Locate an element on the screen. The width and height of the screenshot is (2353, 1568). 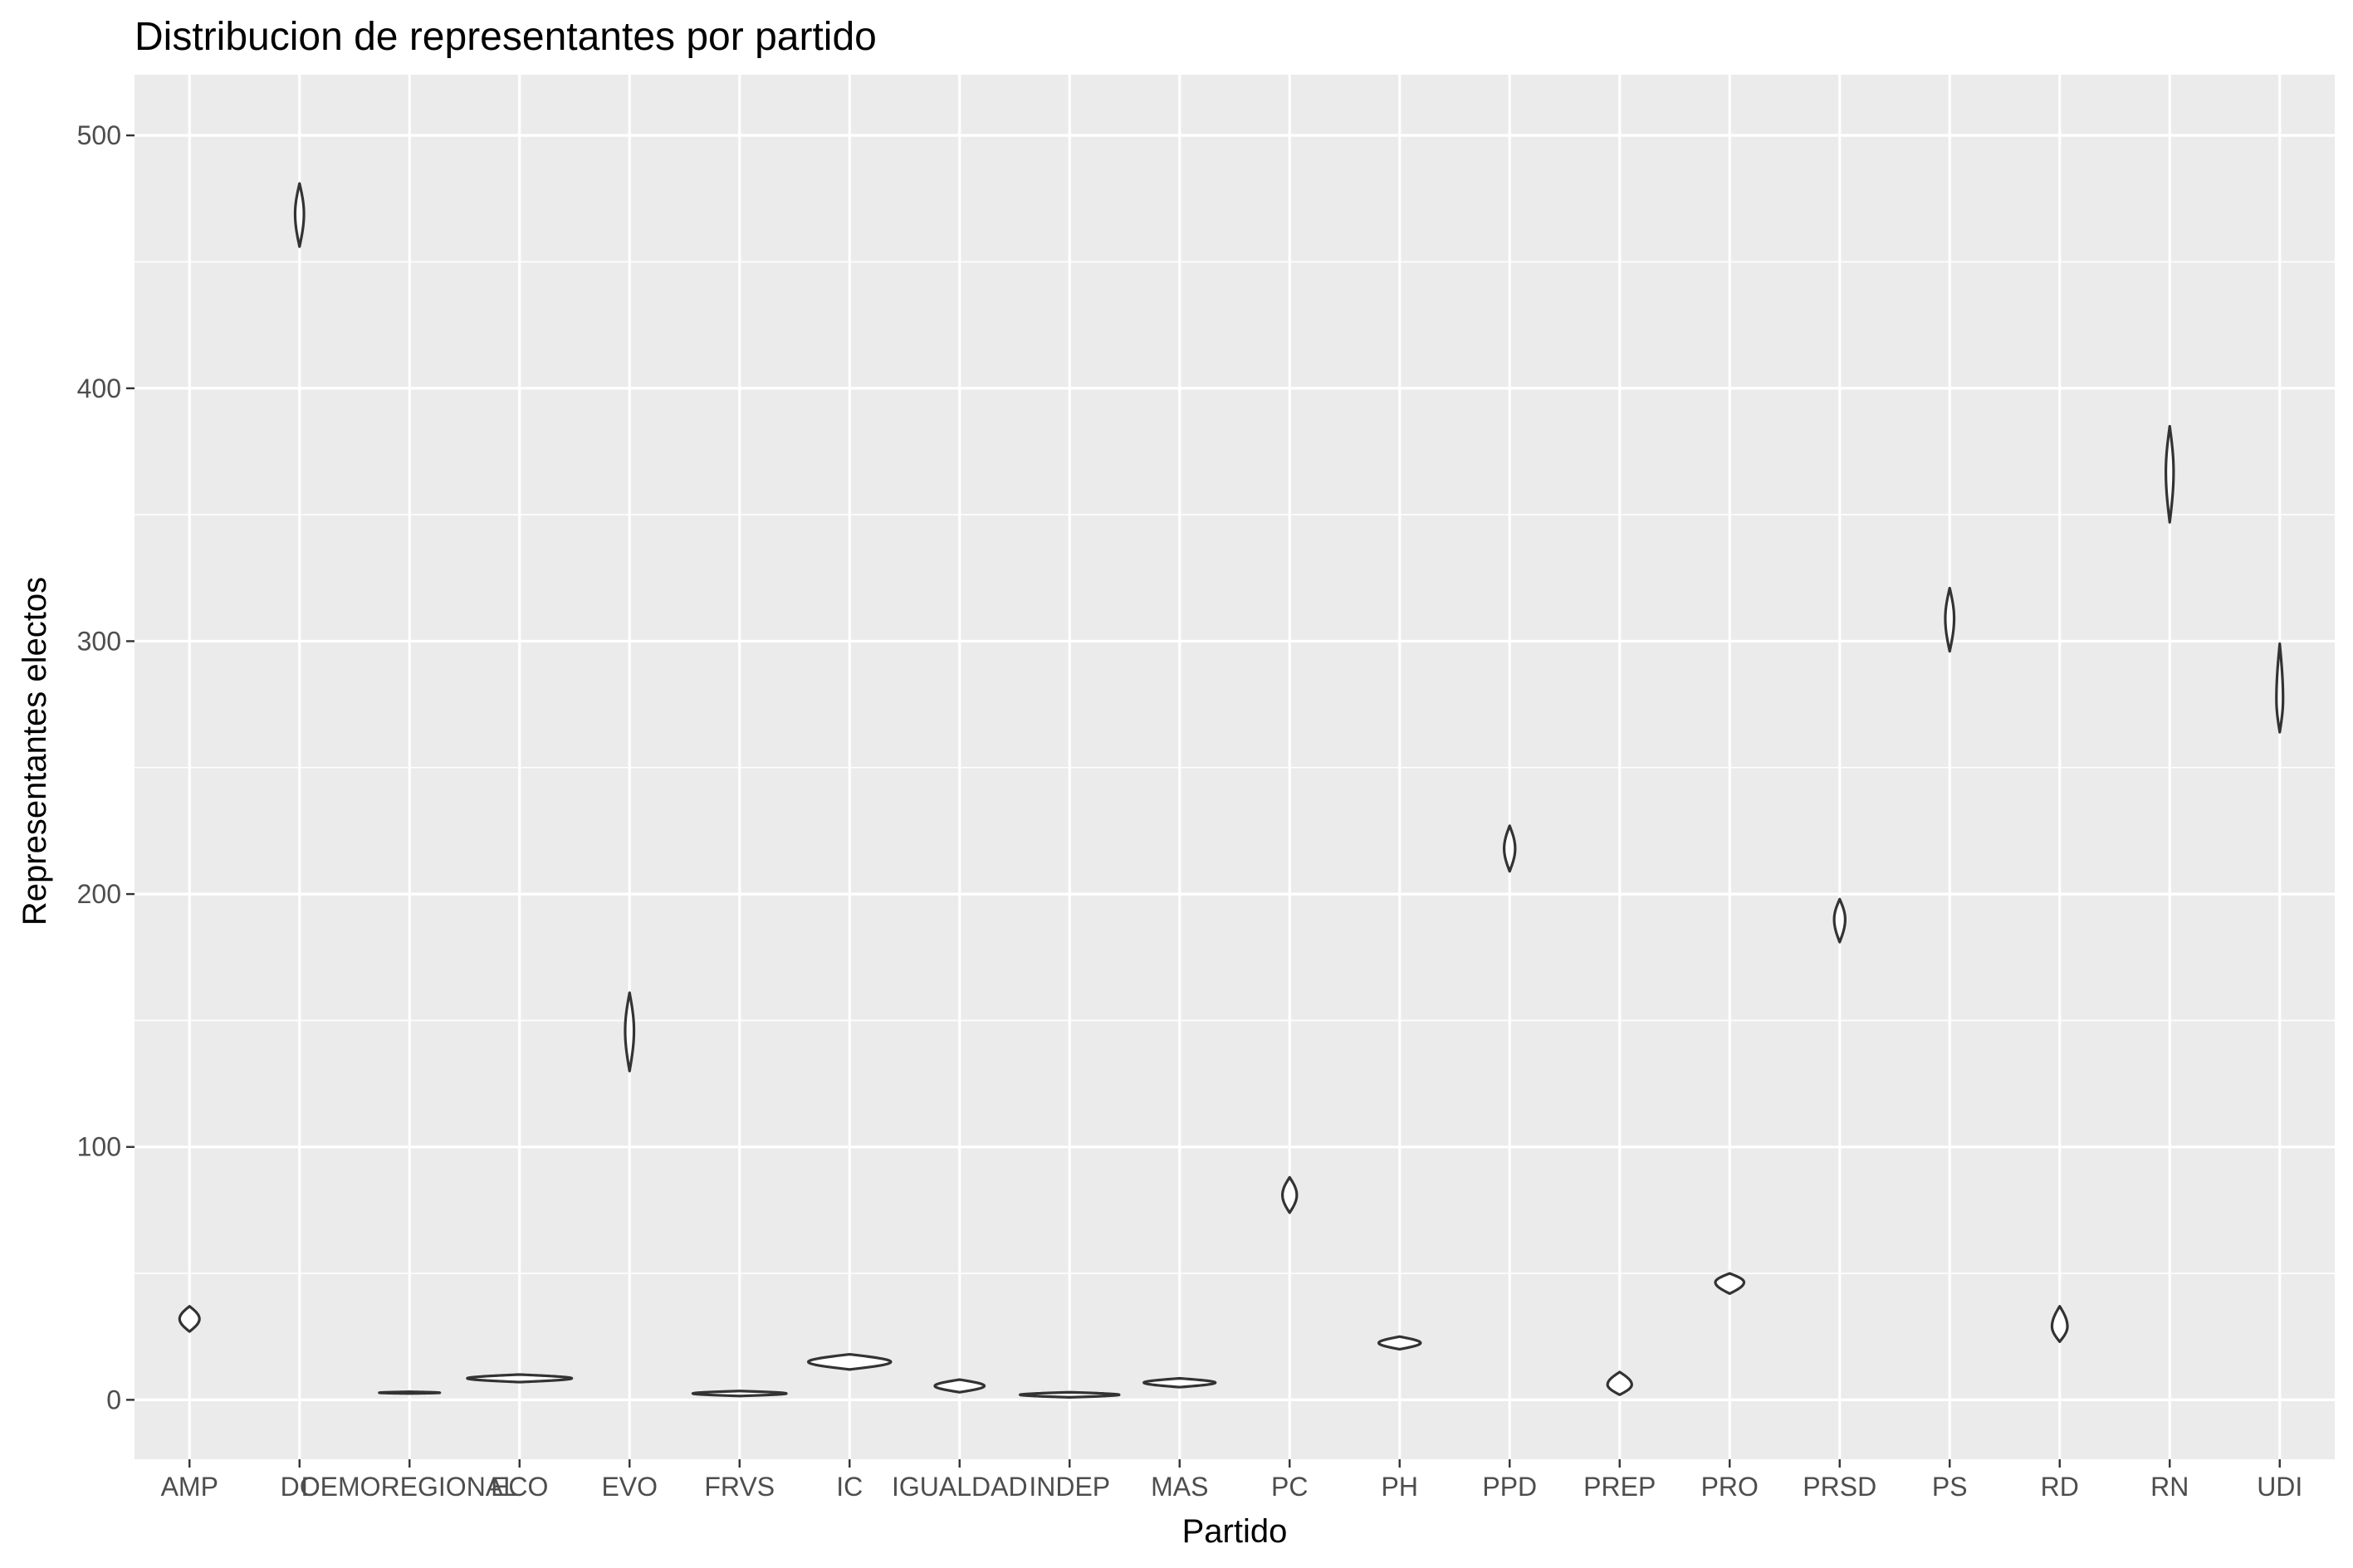
y-tick-label: 300 is located at coordinates (99, 641).